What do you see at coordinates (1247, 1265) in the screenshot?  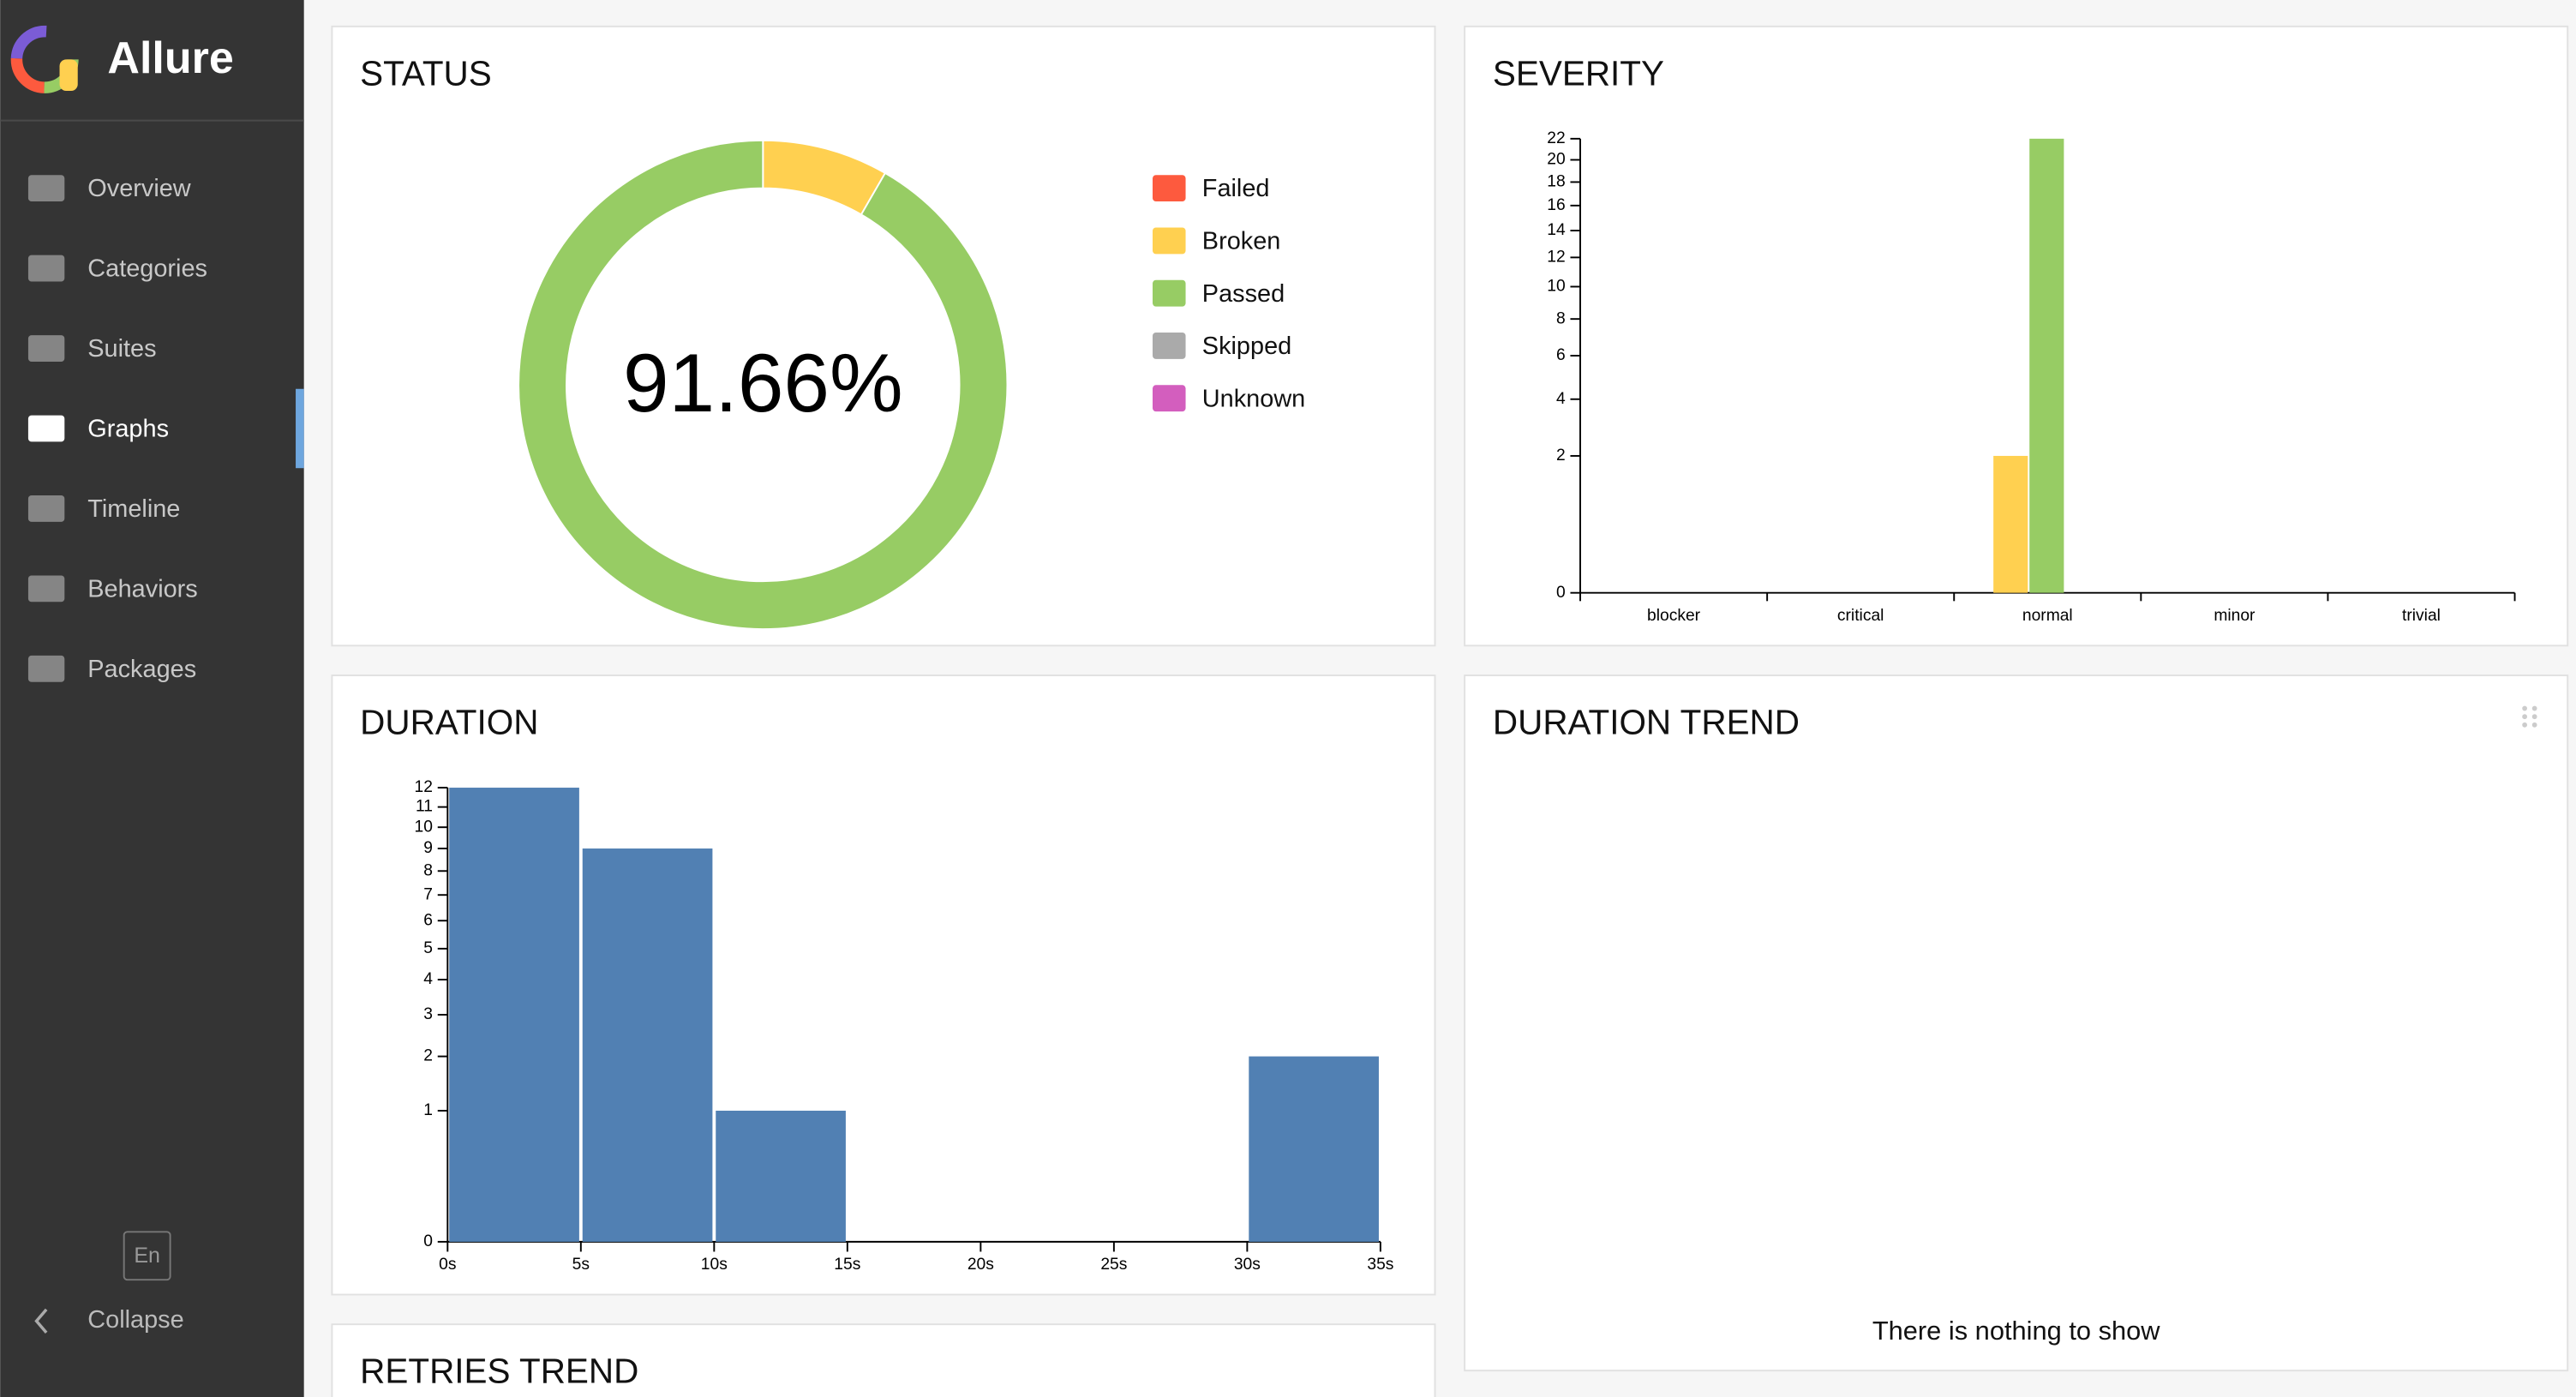 I see `x-tick-label: 30s` at bounding box center [1247, 1265].